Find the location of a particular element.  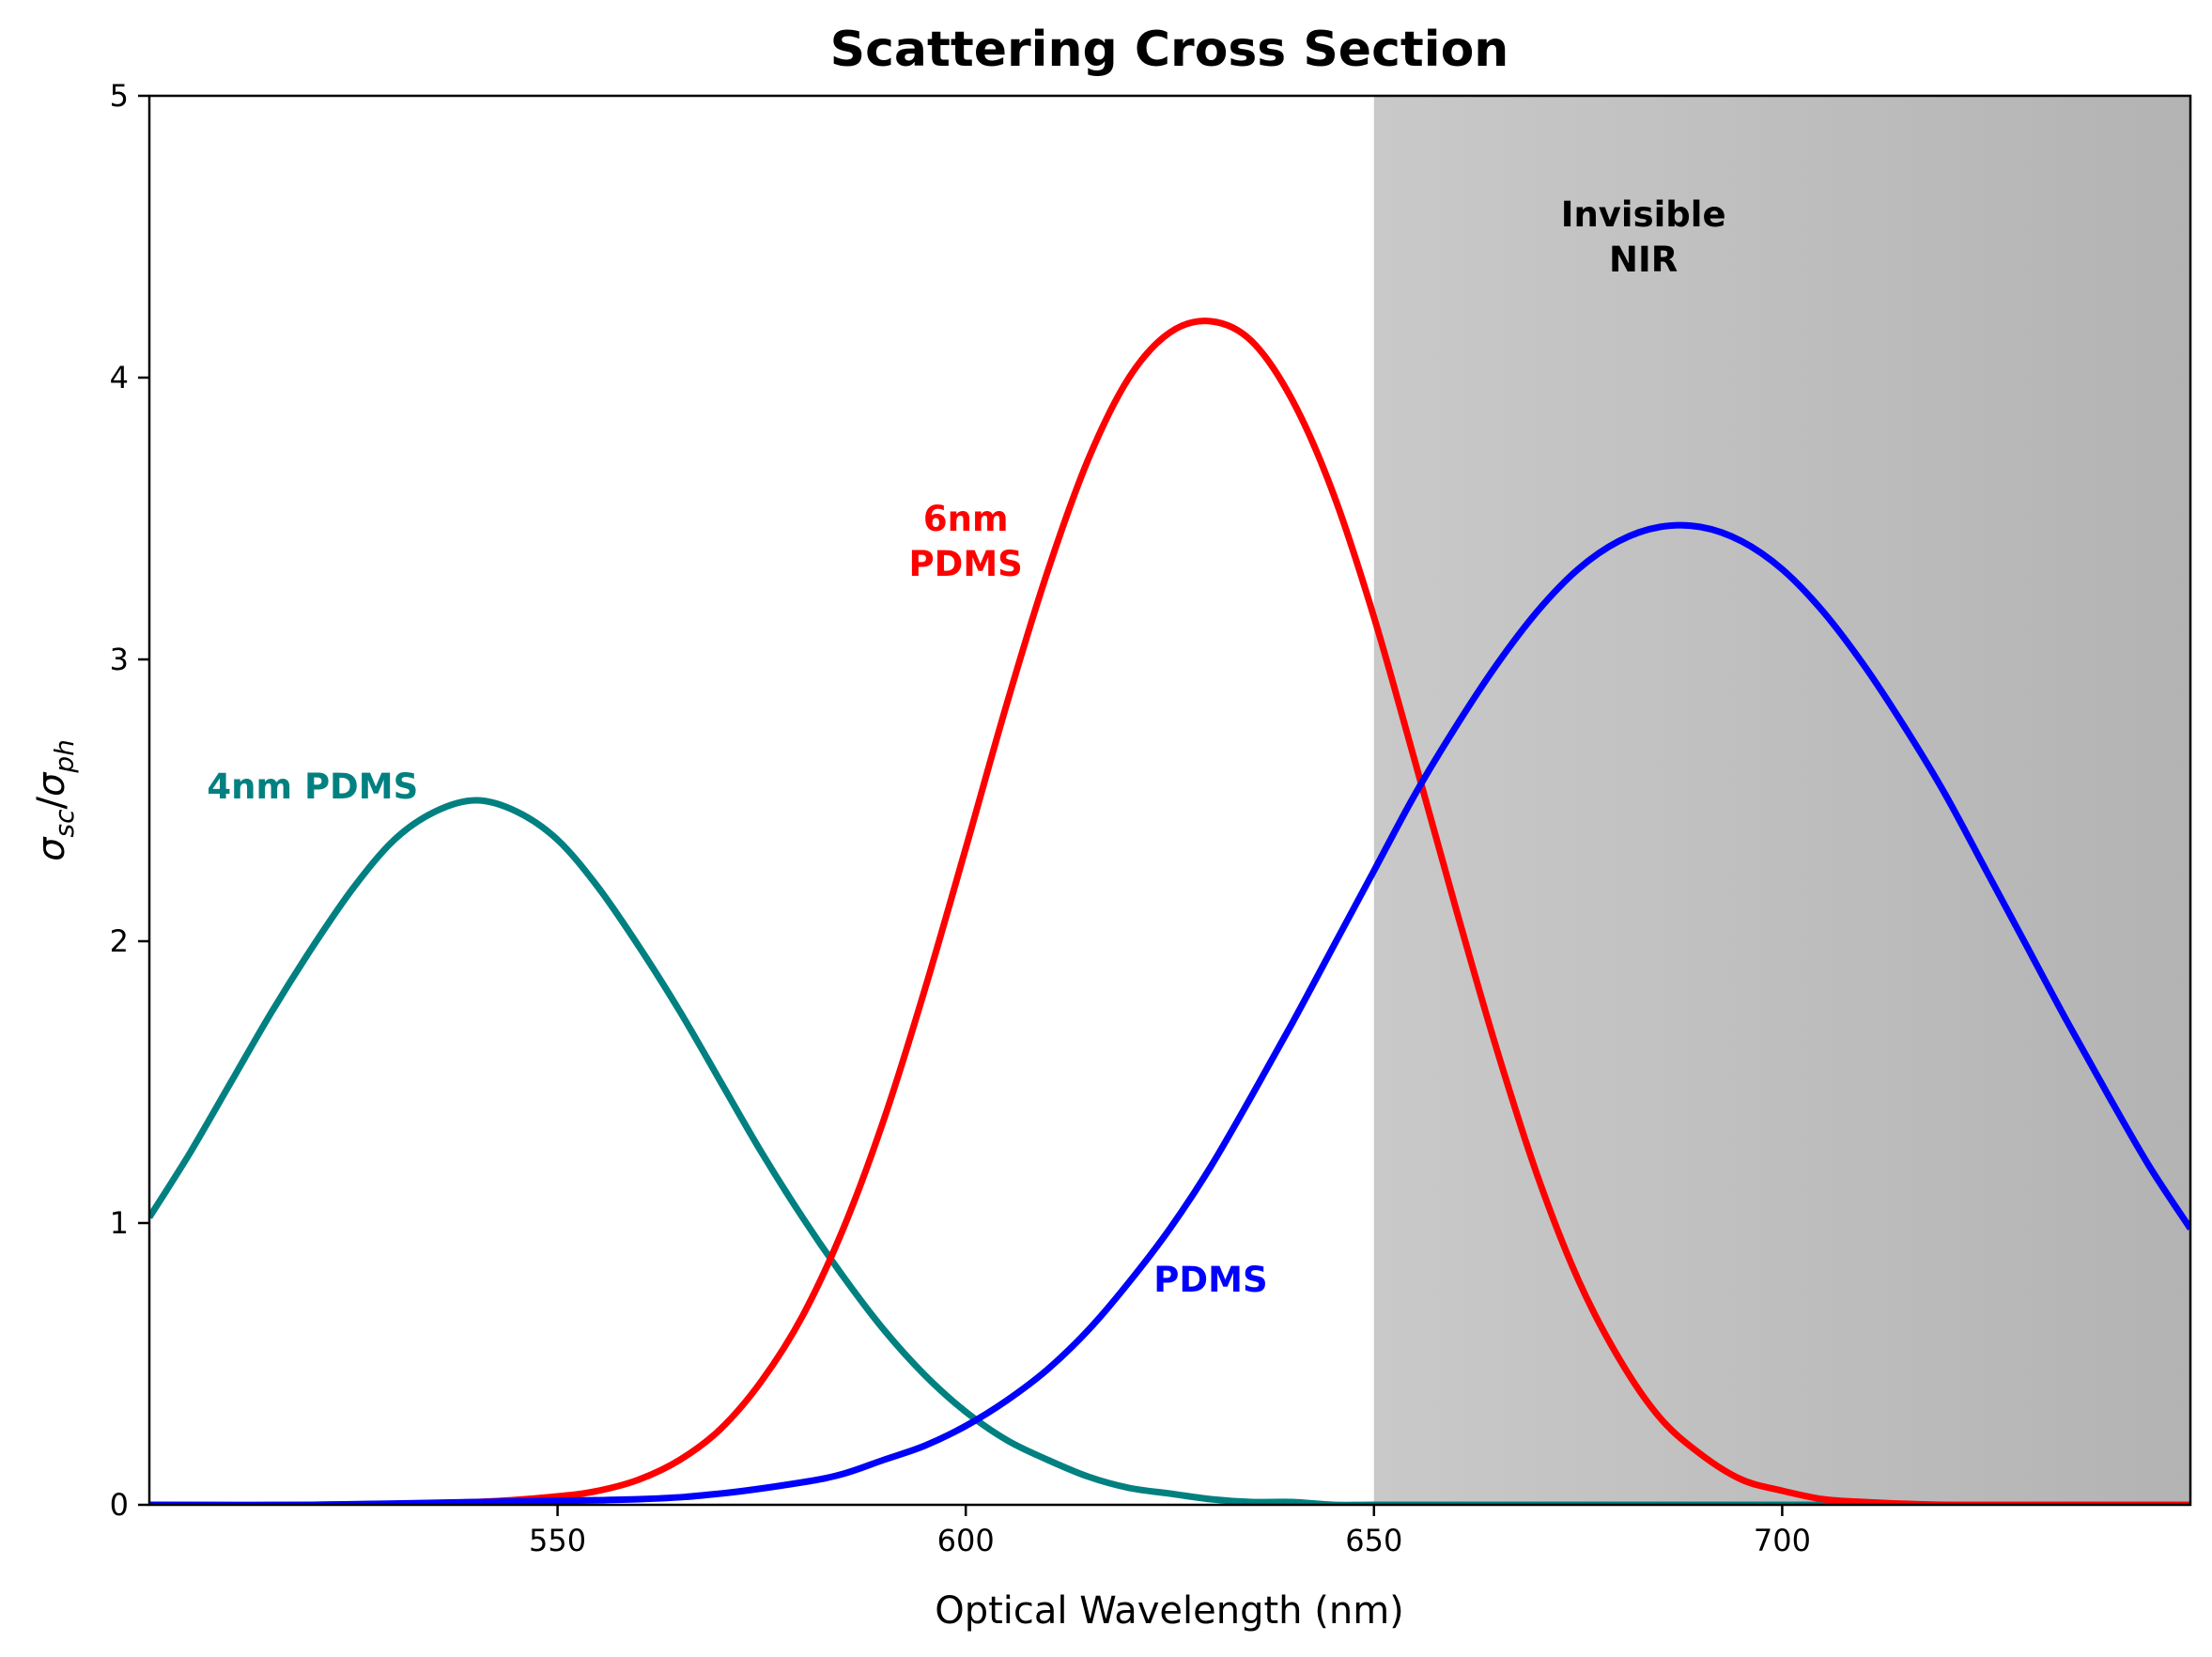

series-label-4nm-pdms: 4nm PDMS is located at coordinates (313, 787).